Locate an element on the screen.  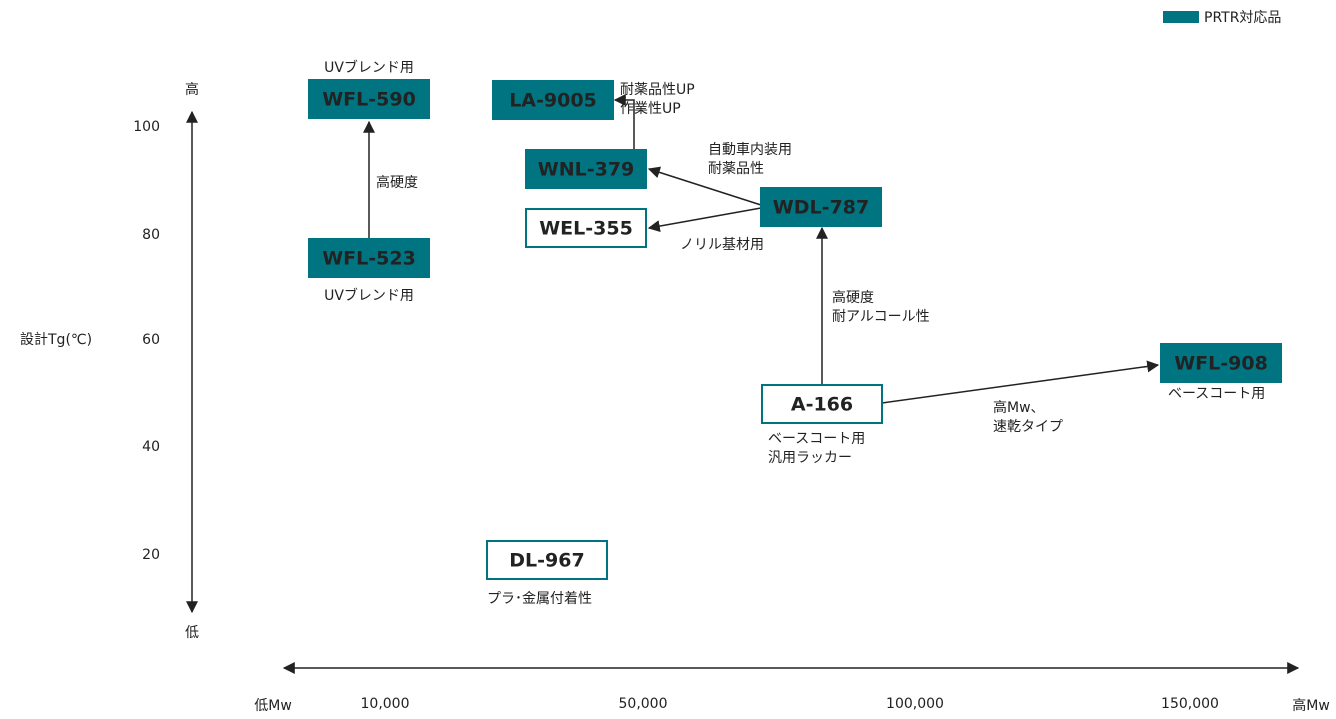
y-tick-label: 40 is located at coordinates (151, 447).